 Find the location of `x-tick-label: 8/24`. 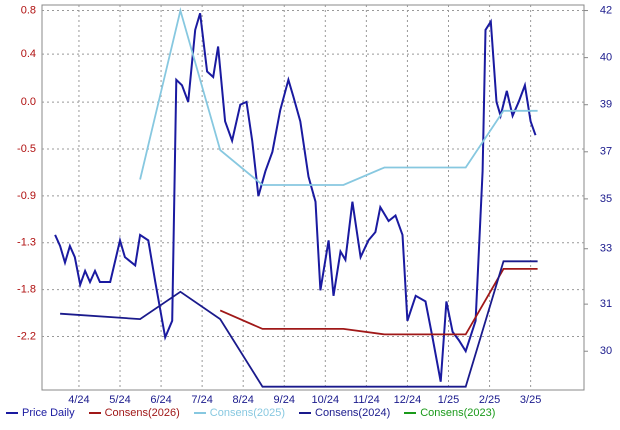

x-tick-label: 8/24 is located at coordinates (242, 399).